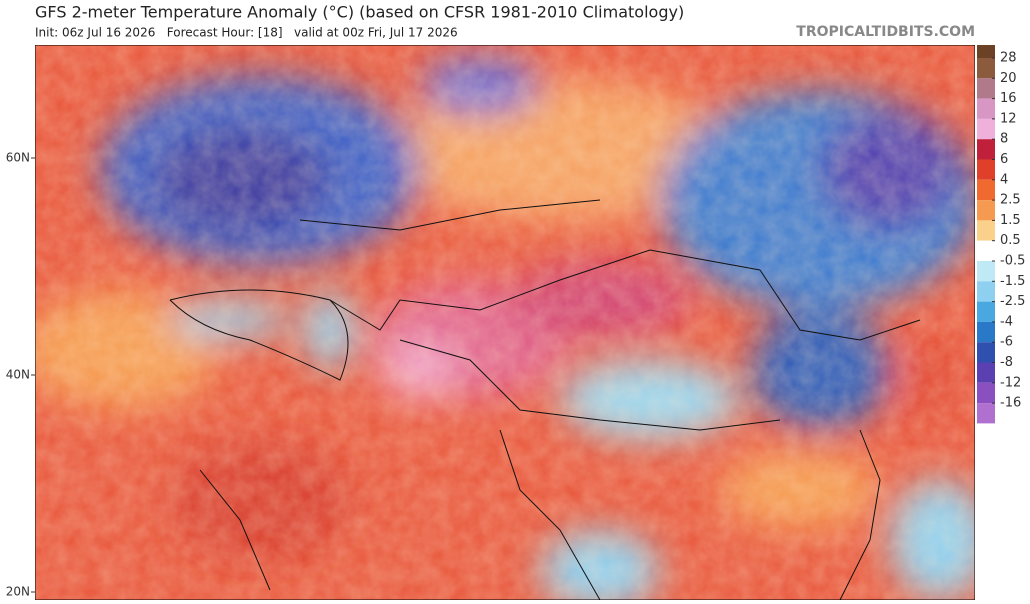 This screenshot has height=604, width=1030. I want to click on colorbar-label: 20, so click(1008, 78).